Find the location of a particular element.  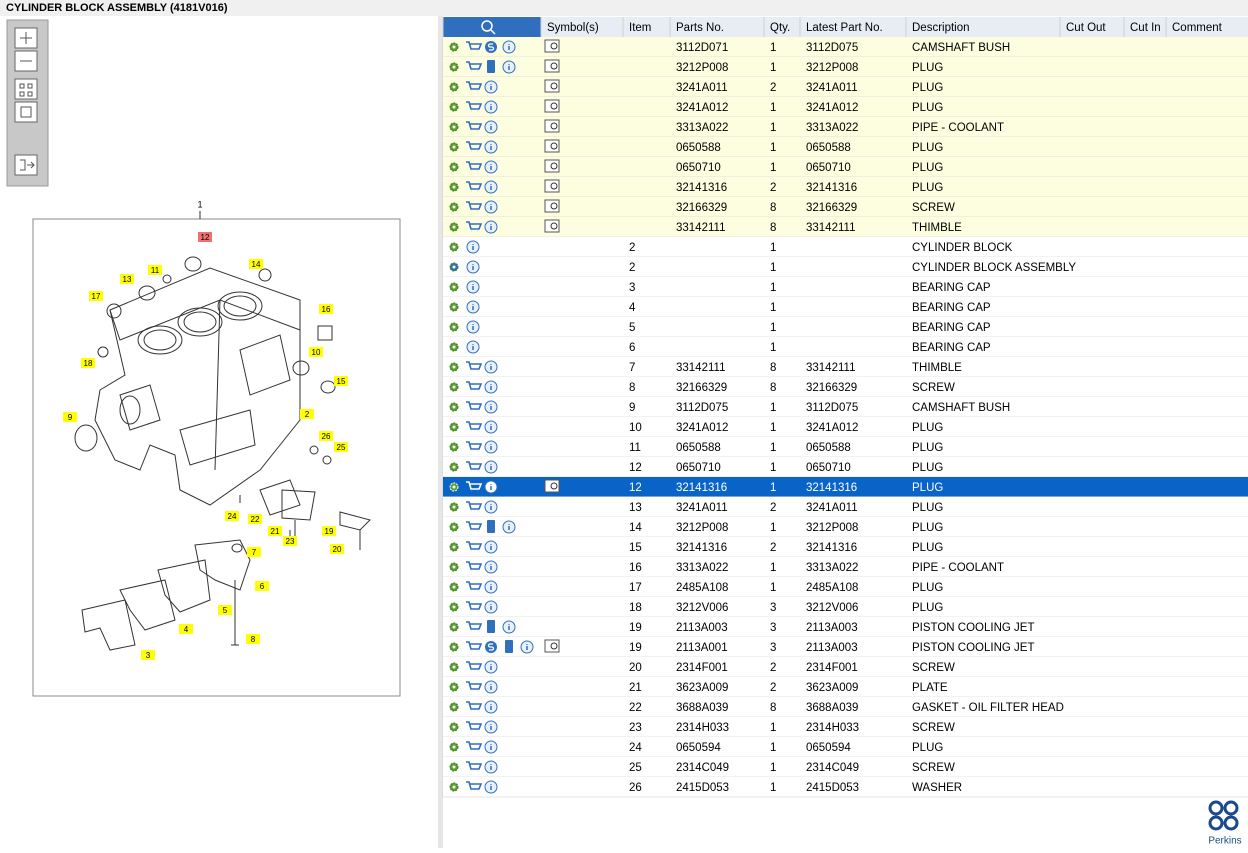

column-header: Cut In is located at coordinates (1145, 28).